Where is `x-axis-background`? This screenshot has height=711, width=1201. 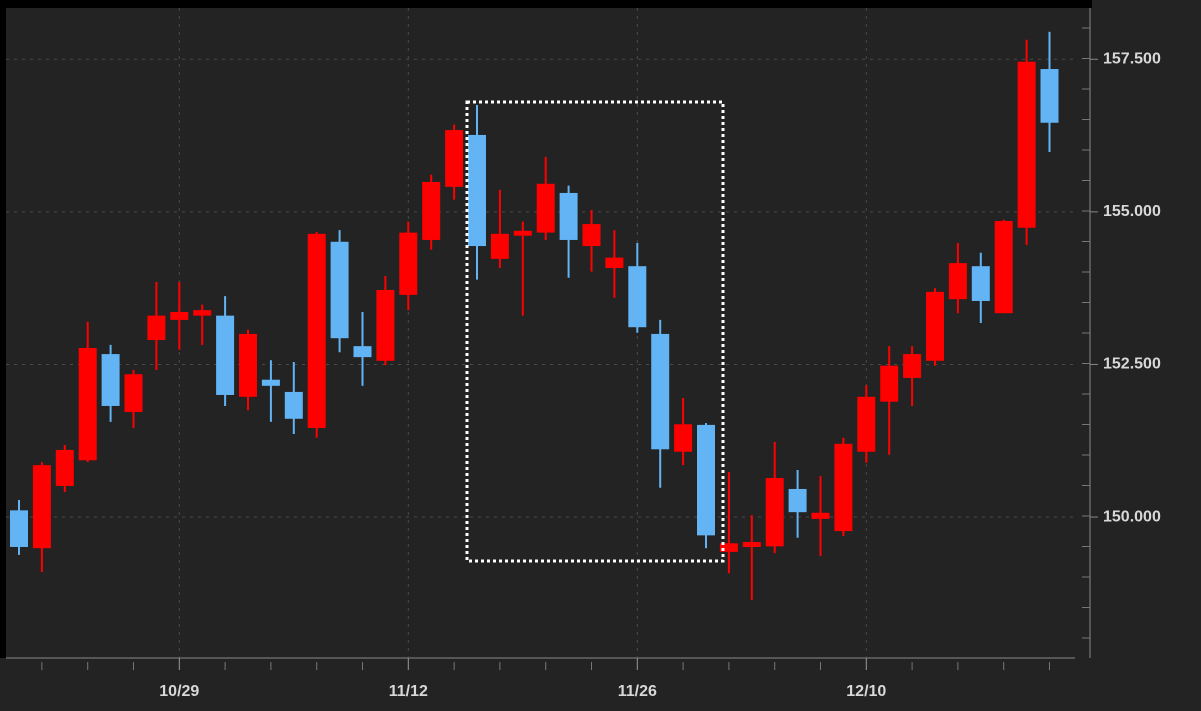
x-axis-background is located at coordinates (600, 684).